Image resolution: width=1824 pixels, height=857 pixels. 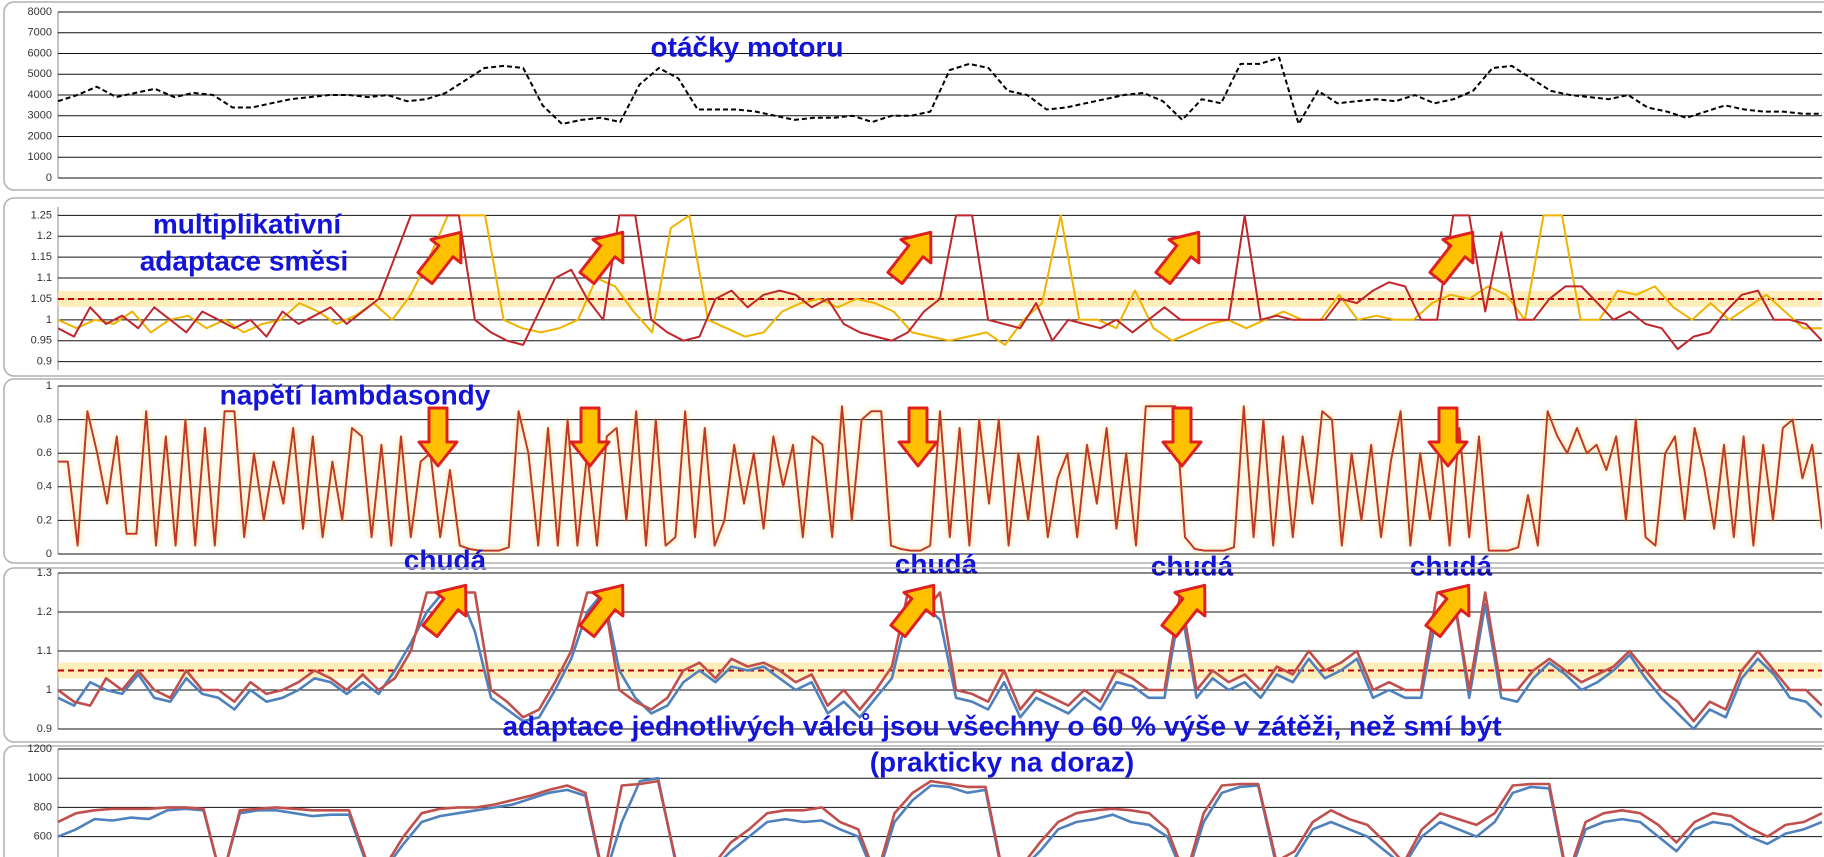 What do you see at coordinates (244, 260) in the screenshot?
I see `annotation: adaptace směsi` at bounding box center [244, 260].